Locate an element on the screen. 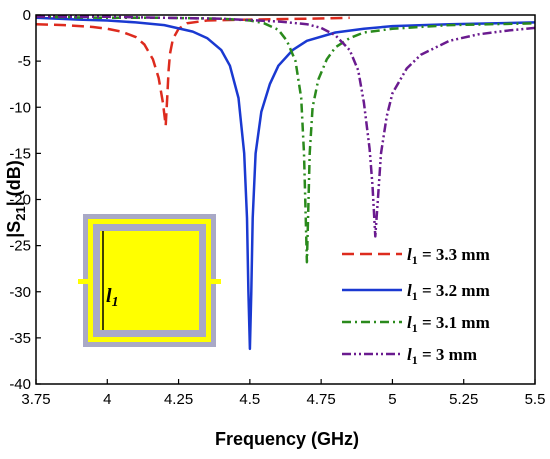  x-tick-label: 4 is located at coordinates (107, 399).